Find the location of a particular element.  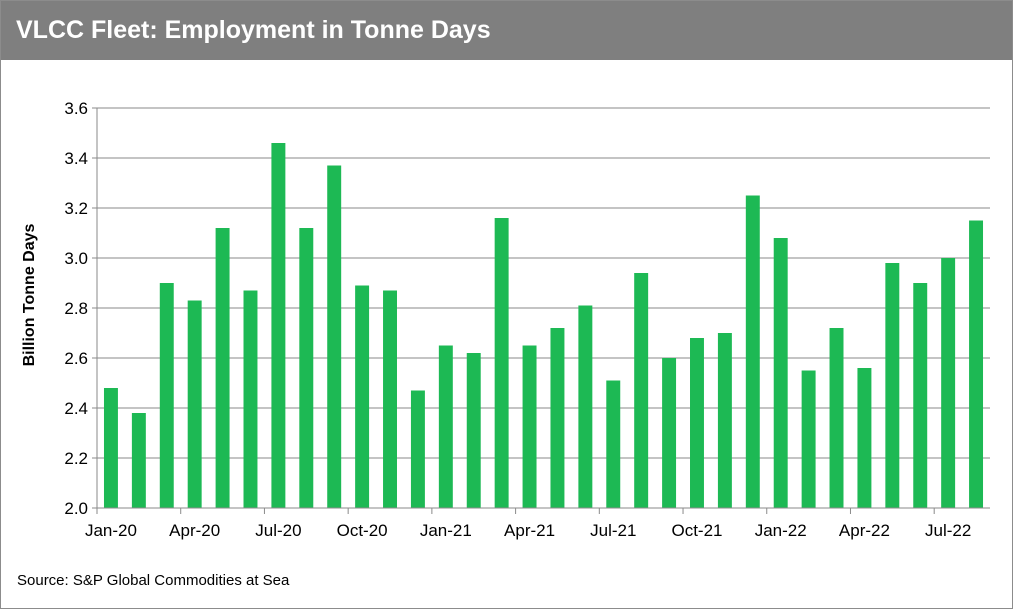

y-tick-label: 2.6 is located at coordinates (76, 358).